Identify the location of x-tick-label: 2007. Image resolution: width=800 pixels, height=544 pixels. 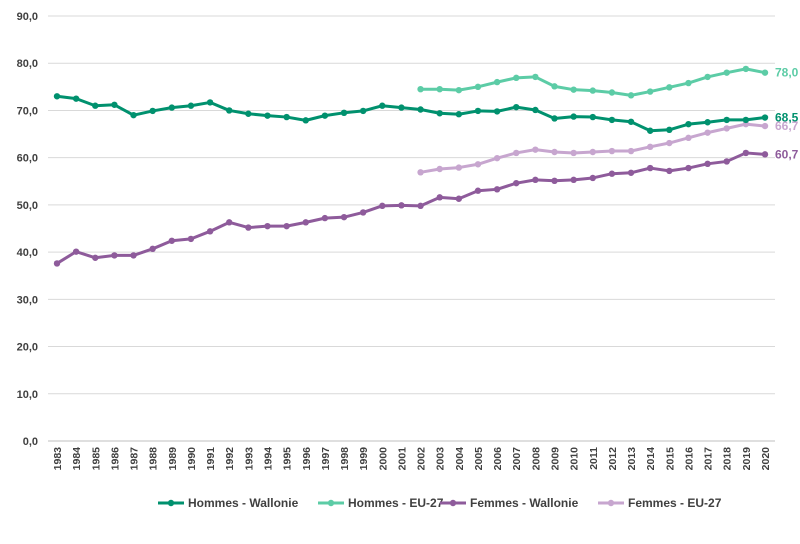
(517, 459).